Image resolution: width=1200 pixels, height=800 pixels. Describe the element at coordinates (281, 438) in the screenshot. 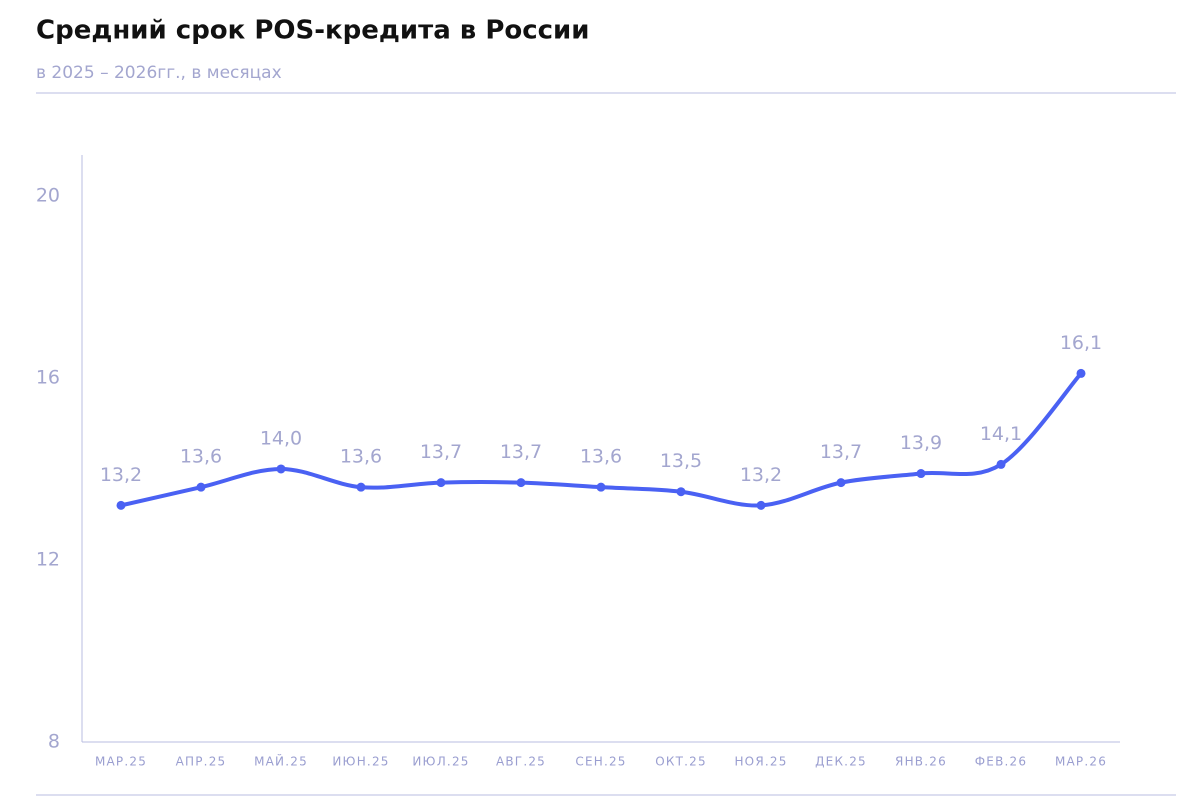

I see `data-label: 14,0` at that location.